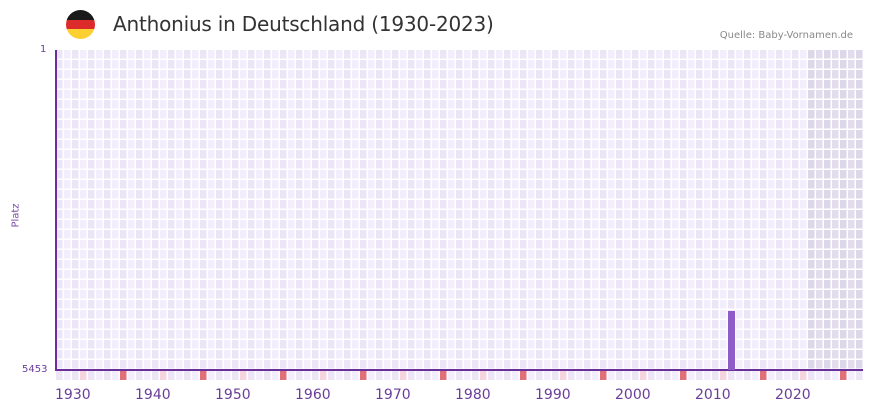  What do you see at coordinates (35, 369) in the screenshot?
I see `y-tick-bottom: 5453` at bounding box center [35, 369].